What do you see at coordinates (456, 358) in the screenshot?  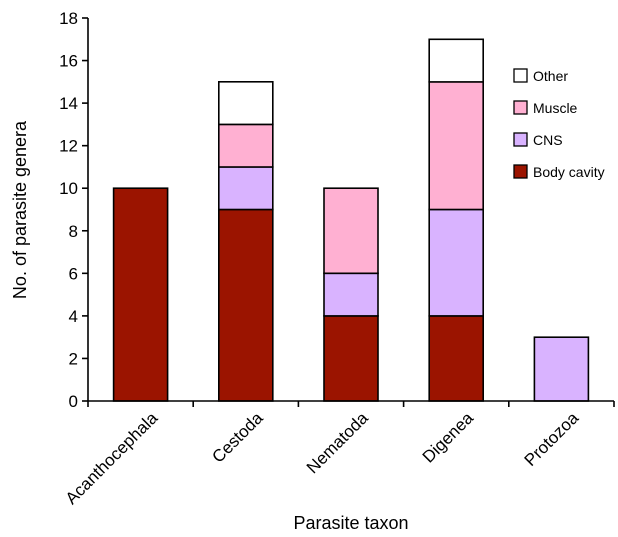 I see `bar-digenea-body-cavity` at bounding box center [456, 358].